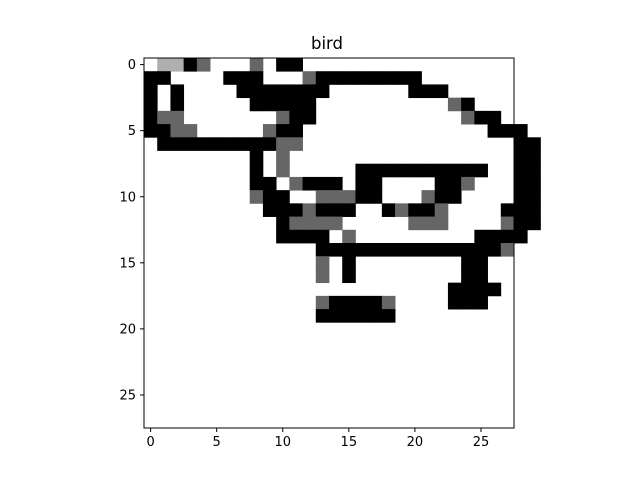 Image resolution: width=640 pixels, height=480 pixels. What do you see at coordinates (415, 442) in the screenshot?
I see `x-tick-label: 20` at bounding box center [415, 442].